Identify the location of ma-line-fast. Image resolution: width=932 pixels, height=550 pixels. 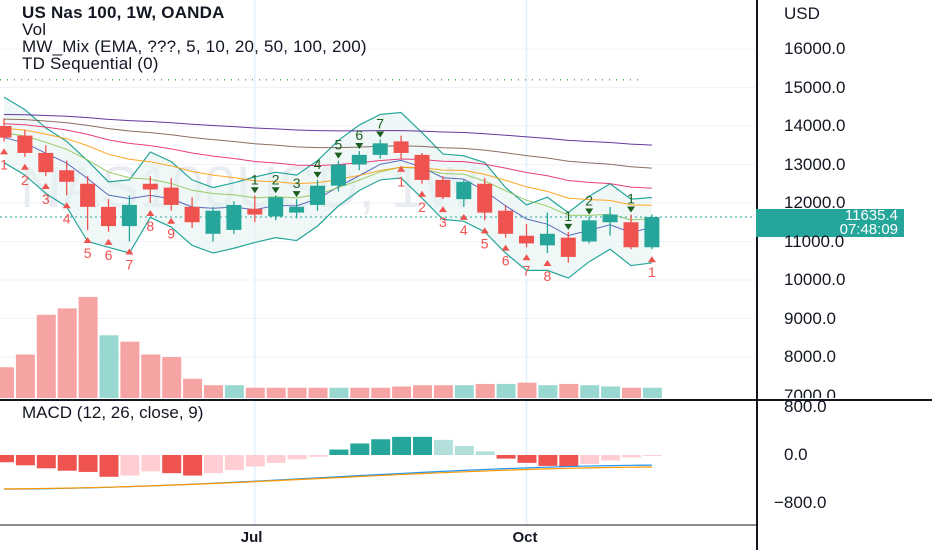
(328, 187).